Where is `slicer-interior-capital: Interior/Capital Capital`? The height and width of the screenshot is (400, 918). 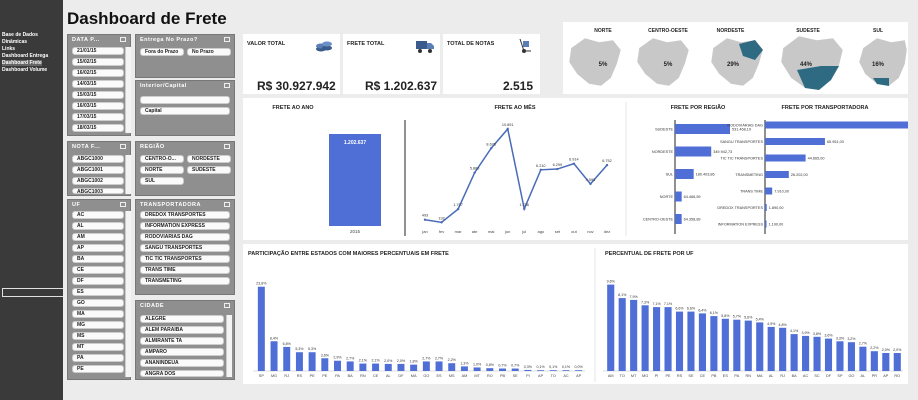
slicer-interior-capital: Interior/Capital Capital is located at coordinates (185, 108).